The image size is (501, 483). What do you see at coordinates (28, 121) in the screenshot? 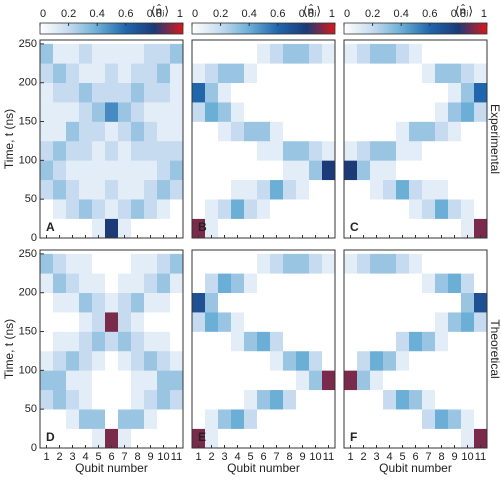
I see `y-tick-label: 150` at bounding box center [28, 121].